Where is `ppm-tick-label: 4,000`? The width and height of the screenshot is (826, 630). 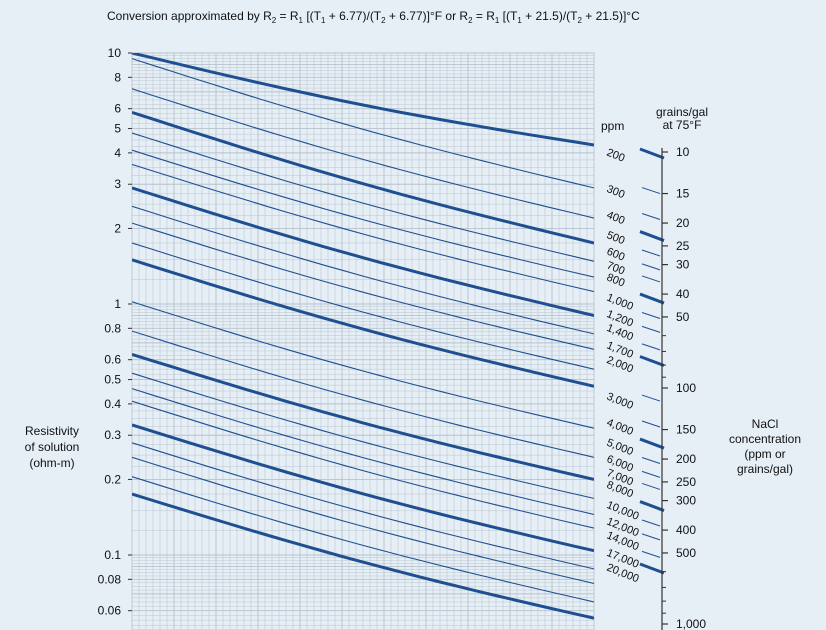 ppm-tick-label: 4,000 is located at coordinates (620, 427).